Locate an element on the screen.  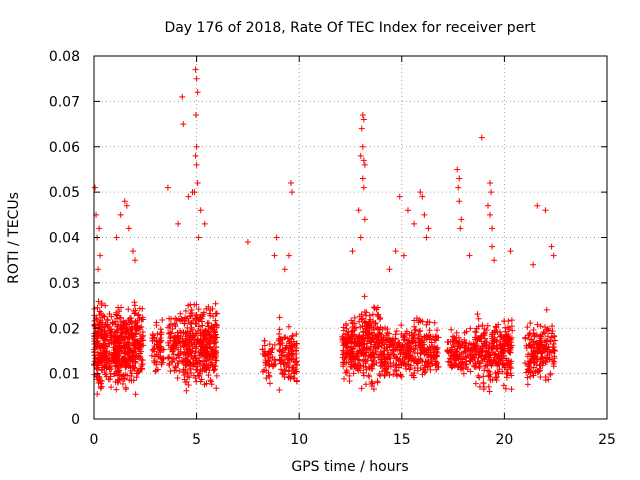
x-tick-label: 15 is located at coordinates (402, 440).